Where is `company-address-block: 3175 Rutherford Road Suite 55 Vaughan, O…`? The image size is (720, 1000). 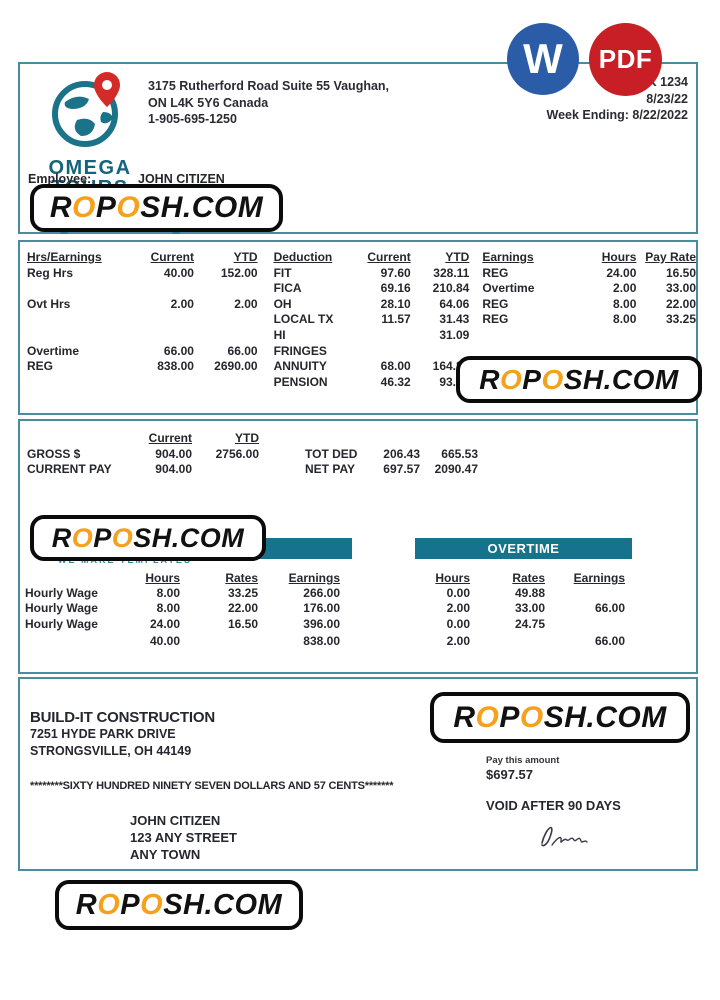 company-address-block: 3175 Rutherford Road Suite 55 Vaughan, O… is located at coordinates (268, 103).